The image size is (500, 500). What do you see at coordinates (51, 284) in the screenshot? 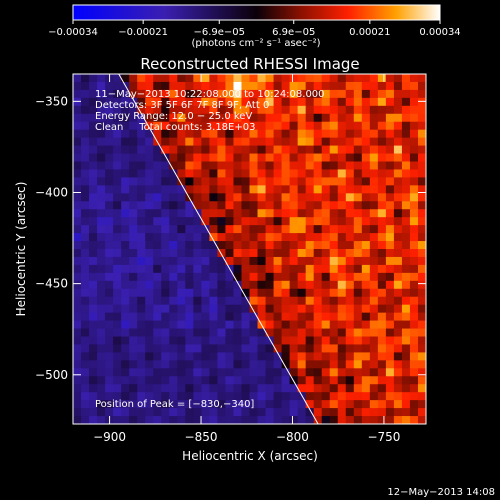
I see `y-tick-label: −450` at bounding box center [51, 284].